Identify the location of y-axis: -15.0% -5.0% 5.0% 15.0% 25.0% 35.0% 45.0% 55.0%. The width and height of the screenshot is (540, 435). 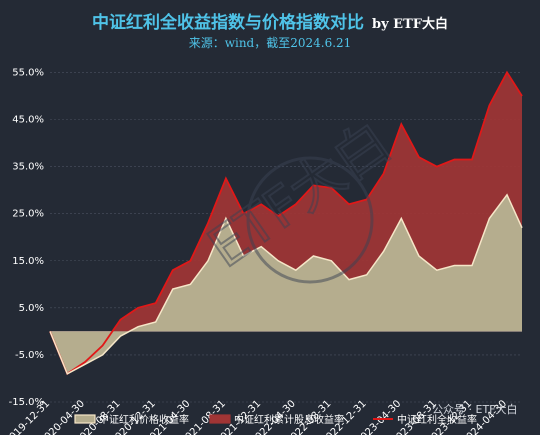
(26, 237).